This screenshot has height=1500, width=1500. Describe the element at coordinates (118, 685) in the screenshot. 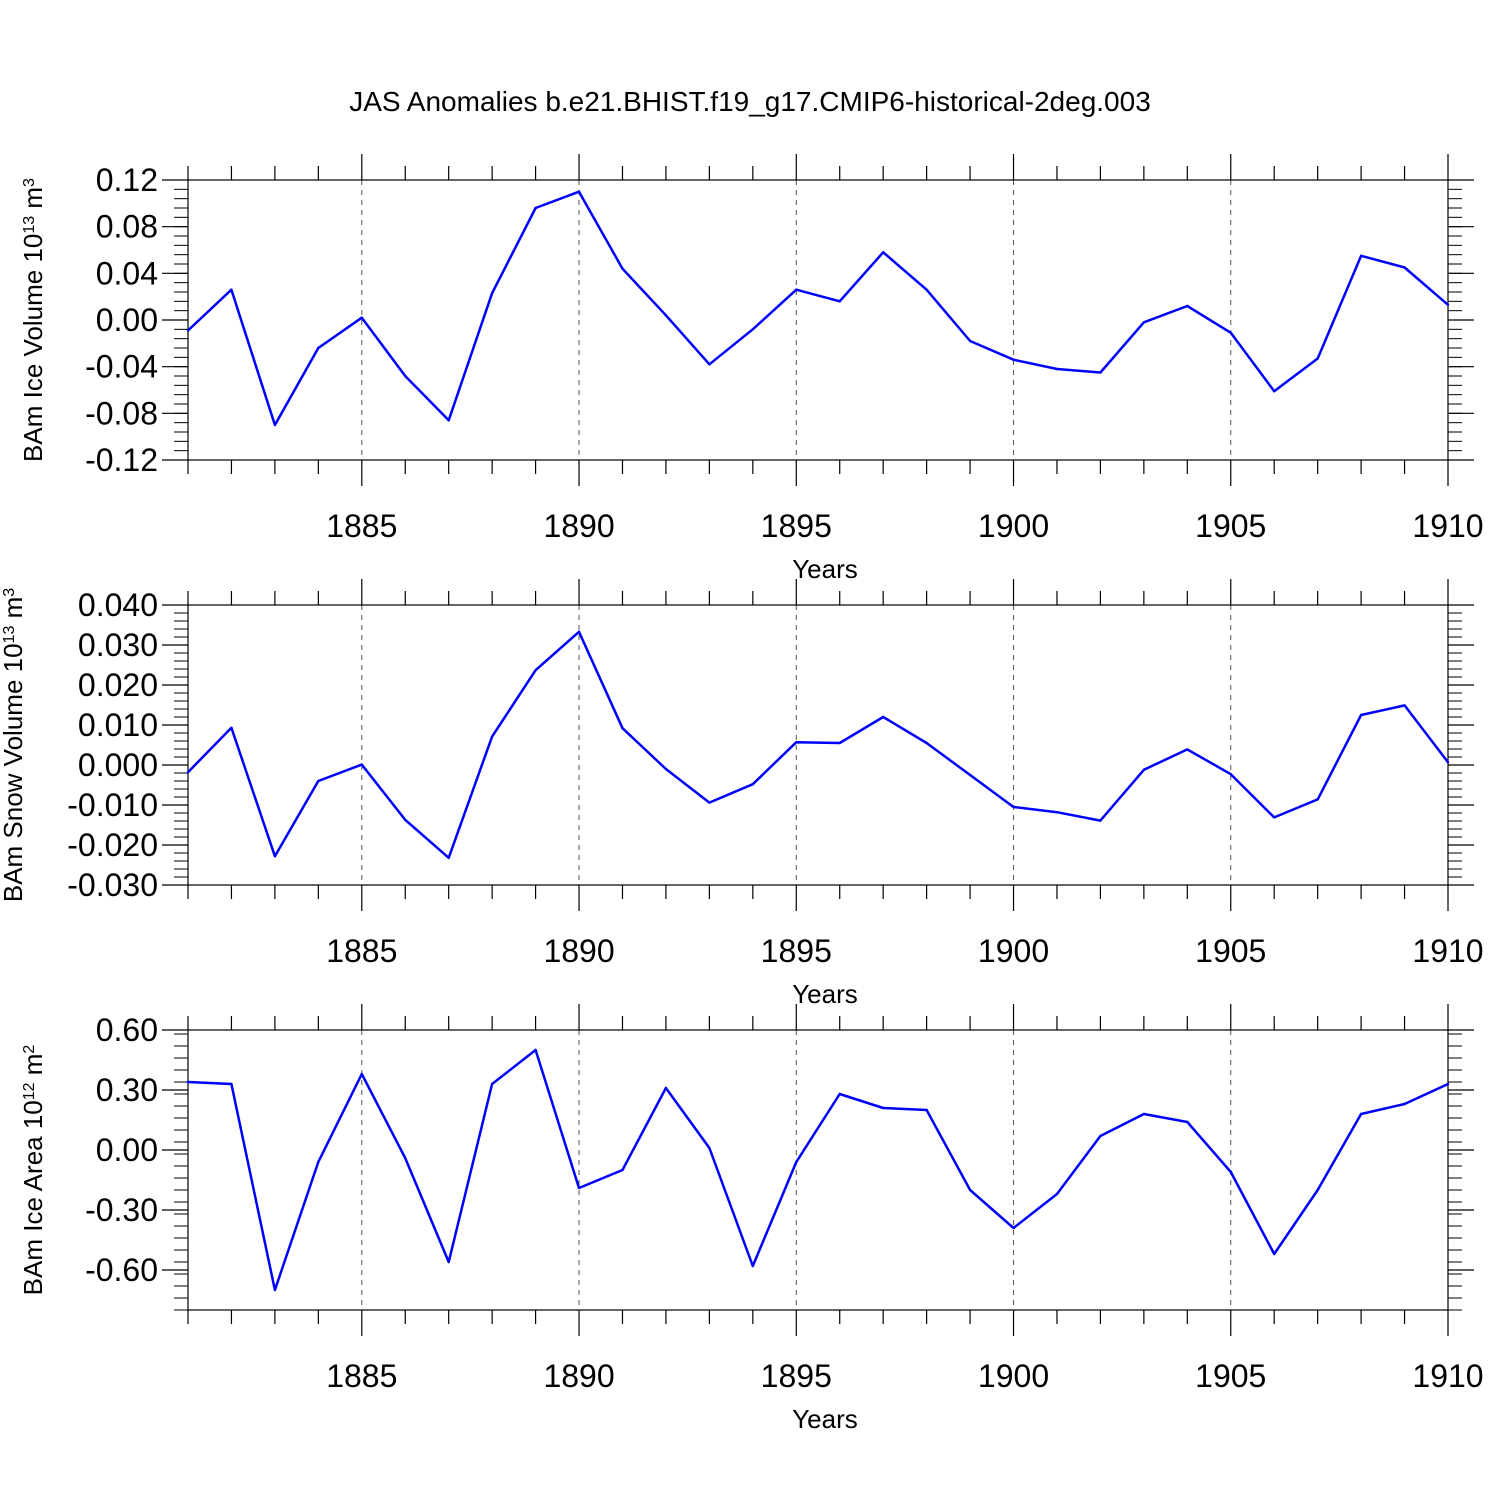

I see `y-tick-label: 0.020` at that location.